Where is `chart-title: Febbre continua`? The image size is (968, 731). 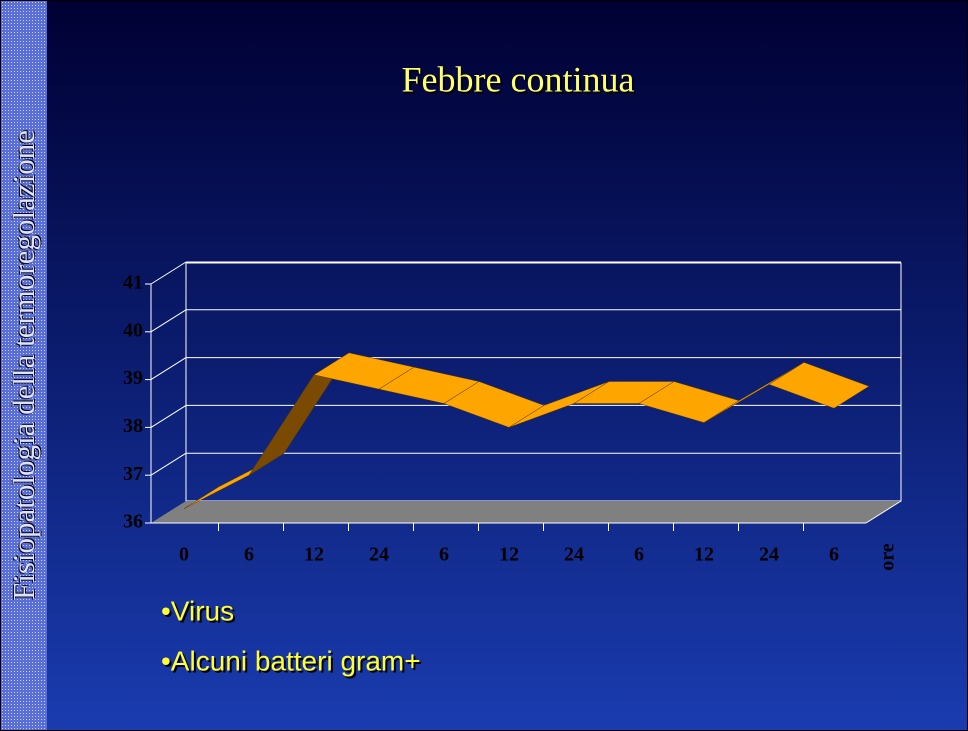
chart-title: Febbre continua is located at coordinates (518, 79).